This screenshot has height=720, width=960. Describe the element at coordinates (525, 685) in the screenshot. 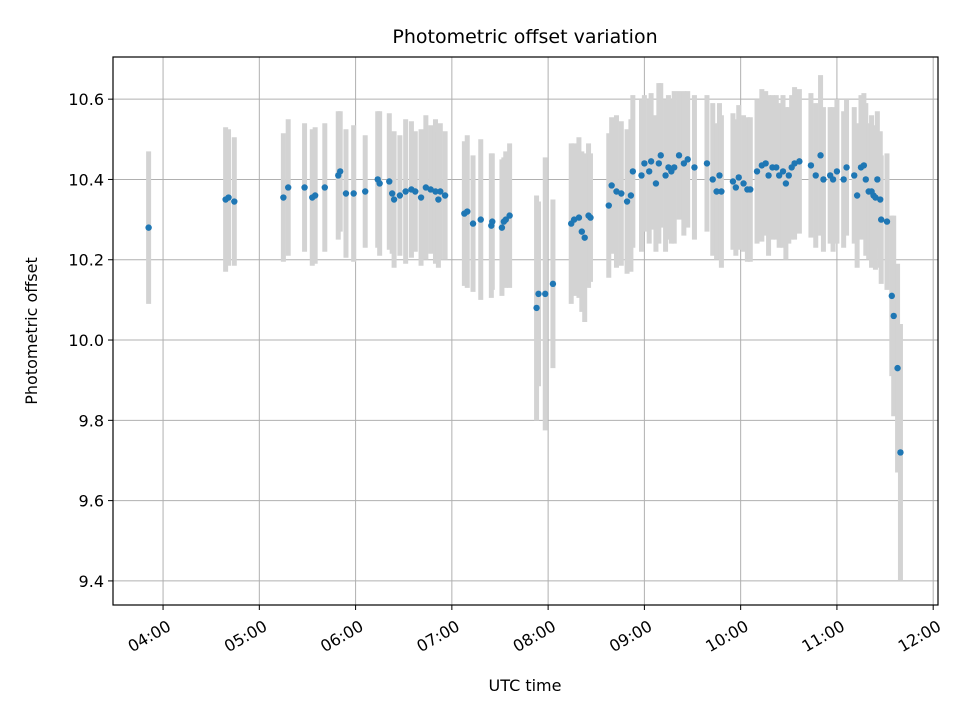

I see `x-axis-title: UTC time` at that location.